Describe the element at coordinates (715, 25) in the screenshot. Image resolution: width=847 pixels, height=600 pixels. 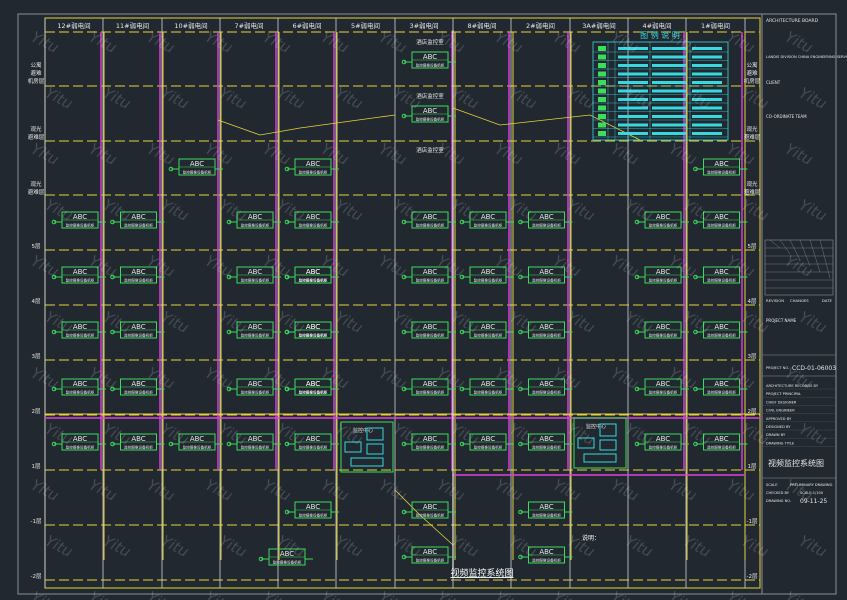
I see `column-header: 1#弱电间` at that location.